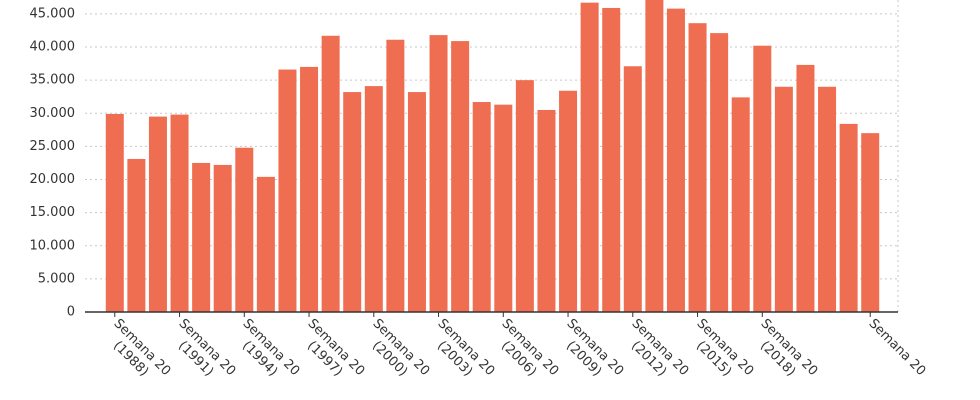  What do you see at coordinates (53, 212) in the screenshot?
I see `y-tick-label: 15.000` at bounding box center [53, 212].